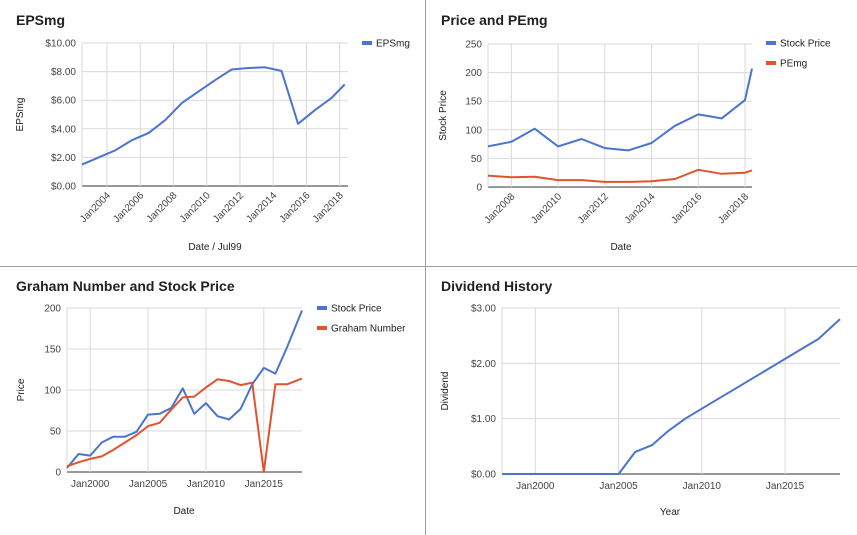  What do you see at coordinates (63, 72) in the screenshot?
I see `y-tick-label: $8.00` at bounding box center [63, 72].